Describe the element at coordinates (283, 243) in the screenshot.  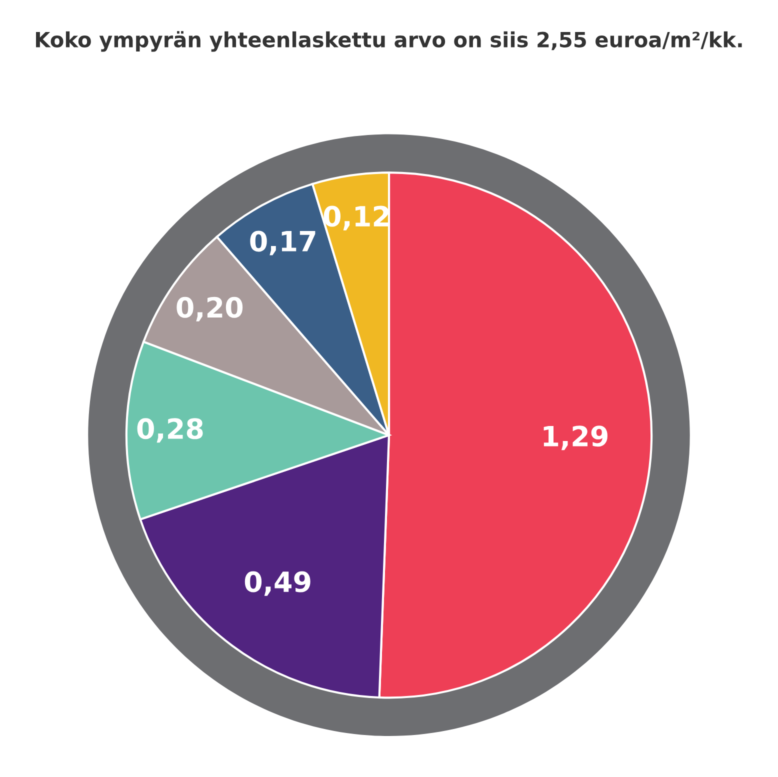
I see `data-label: 0,17` at that location.